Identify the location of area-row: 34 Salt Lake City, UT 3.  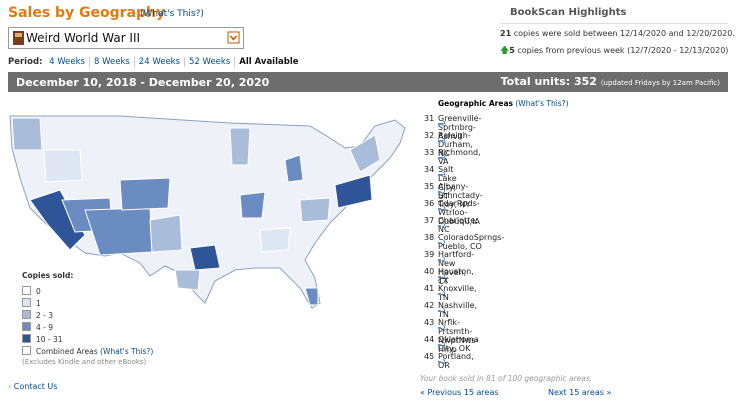
(440, 183).